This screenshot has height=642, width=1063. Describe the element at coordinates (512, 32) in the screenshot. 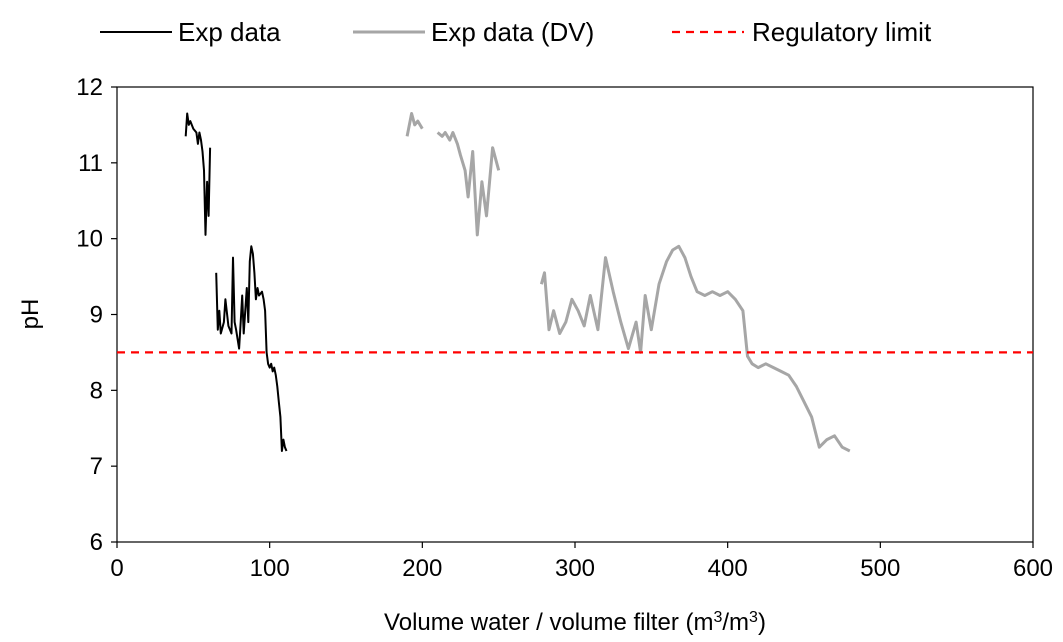

I see `legend-label: Exp data (DV)` at that location.